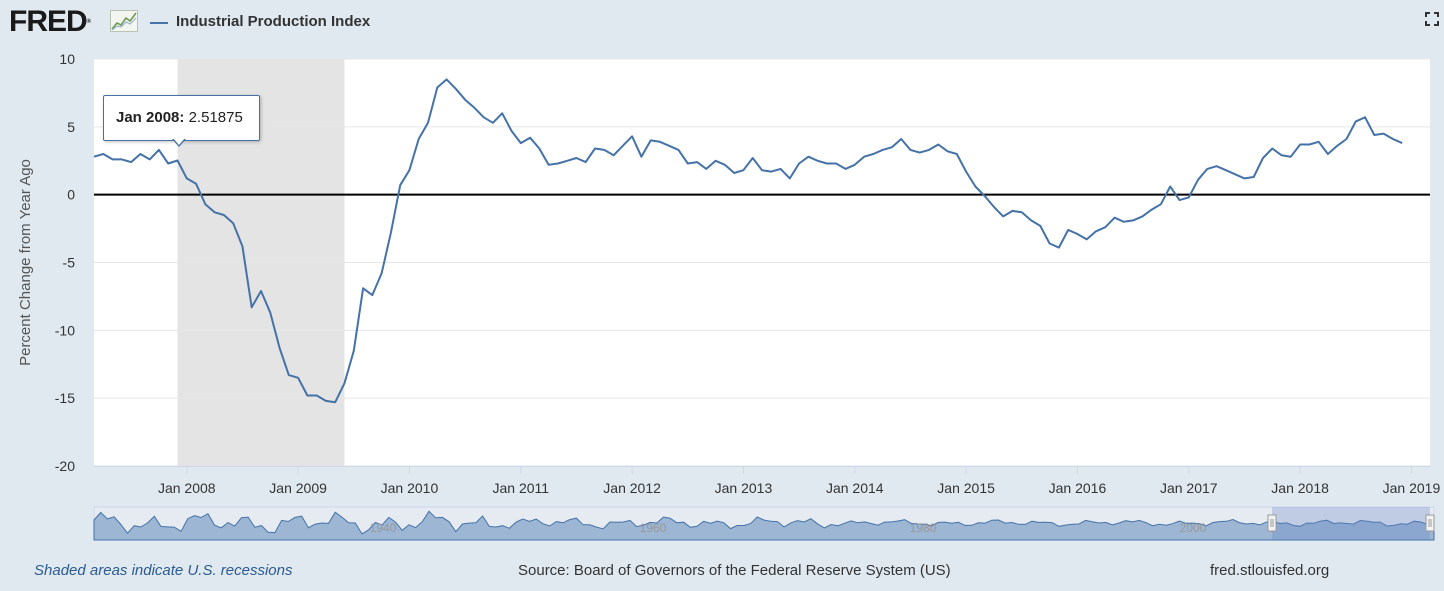 This screenshot has width=1444, height=591. What do you see at coordinates (1432, 19) in the screenshot?
I see `fullscreen-icon` at bounding box center [1432, 19].